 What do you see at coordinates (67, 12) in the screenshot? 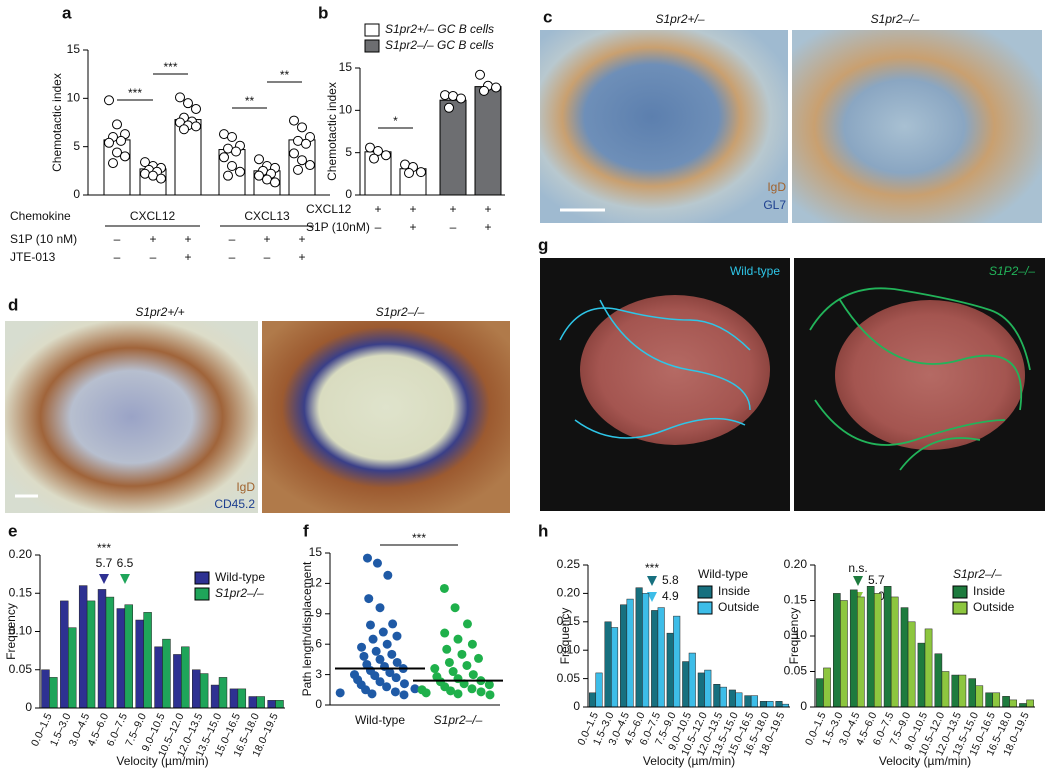
I see `panel-letter: a` at bounding box center [67, 12].